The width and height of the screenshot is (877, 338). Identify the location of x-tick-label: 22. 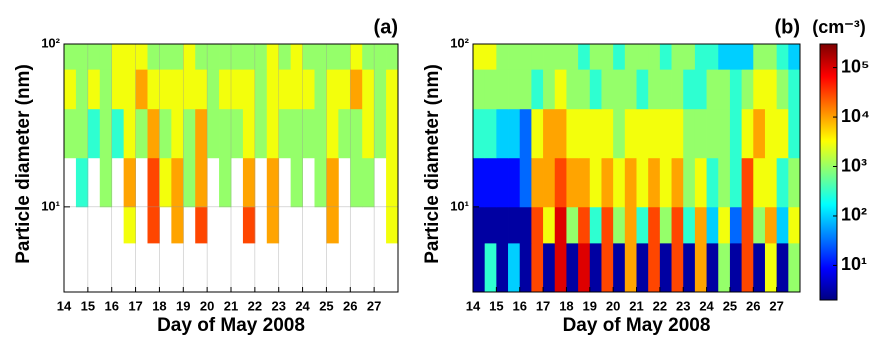
(660, 305).